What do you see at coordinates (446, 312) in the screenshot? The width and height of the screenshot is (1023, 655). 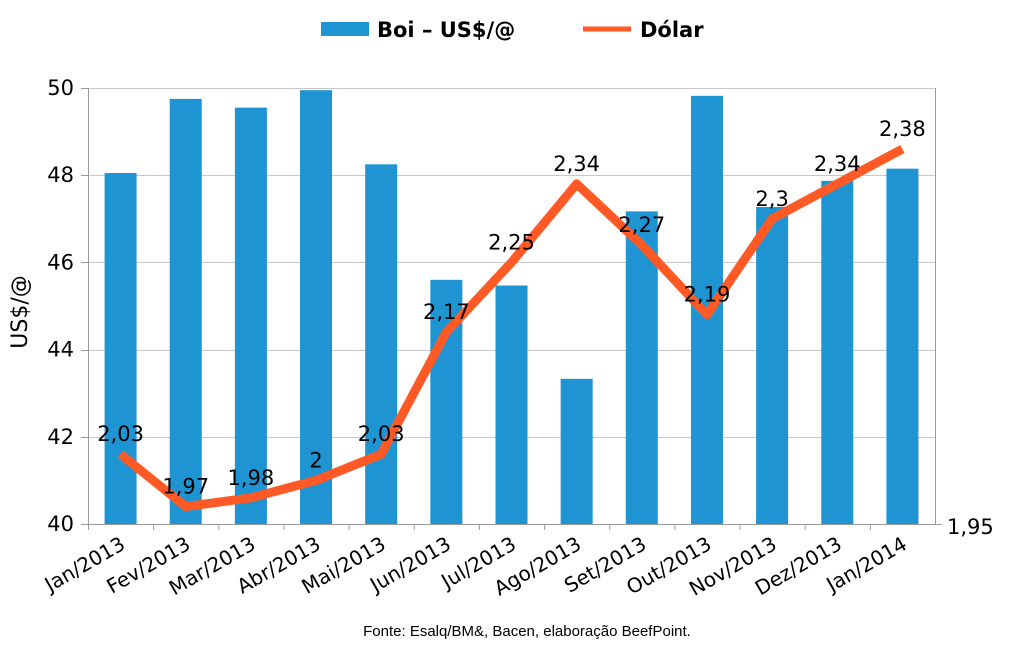 I see `dolar-label-5: 2,17` at bounding box center [446, 312].